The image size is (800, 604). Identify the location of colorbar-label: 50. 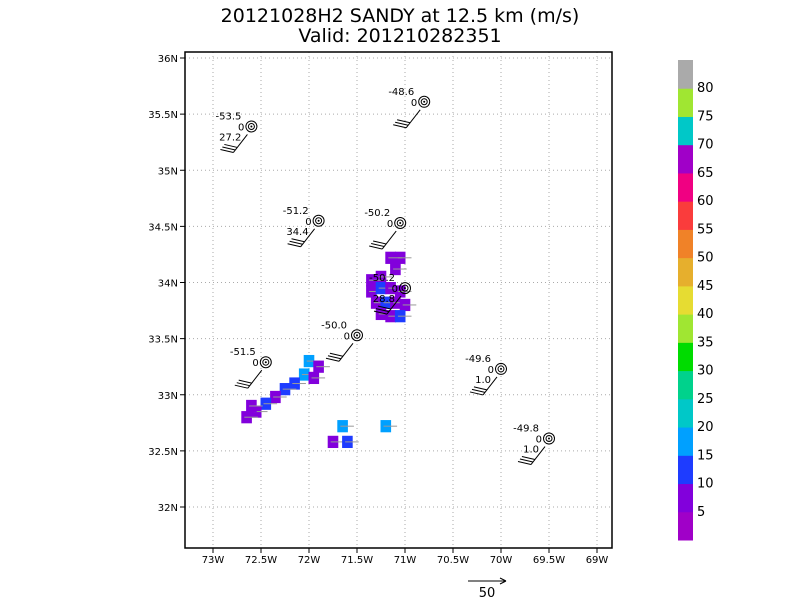
(705, 258).